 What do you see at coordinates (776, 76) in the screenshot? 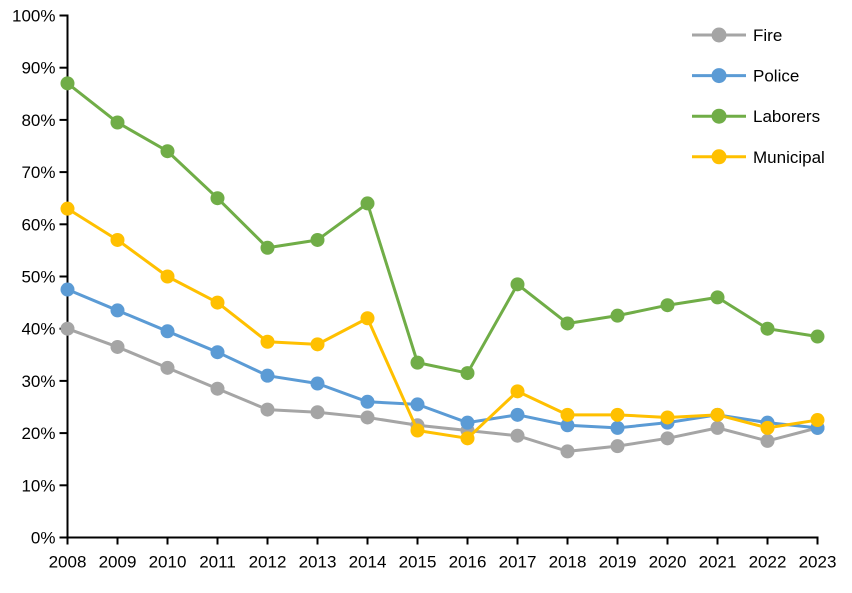
I see `legend-label-police: Police` at bounding box center [776, 76].